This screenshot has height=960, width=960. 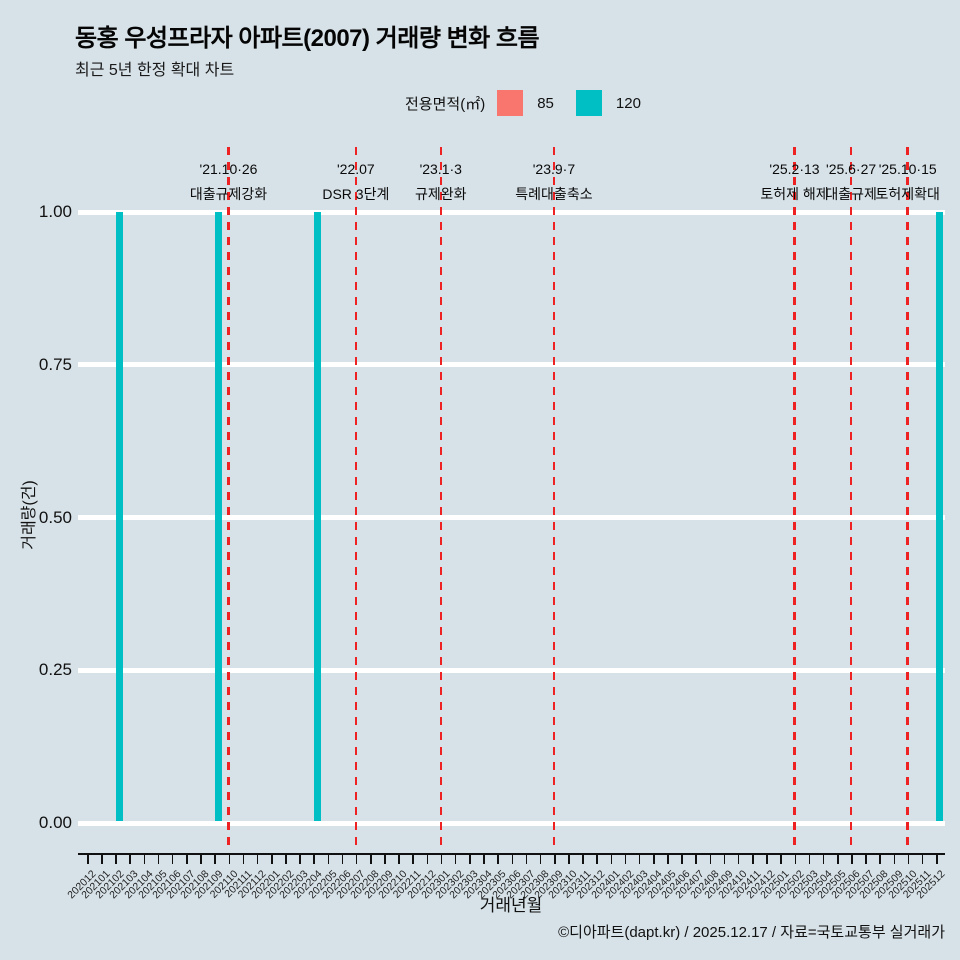 I want to click on y-axis-title: 거래량(건), so click(x=29, y=515).